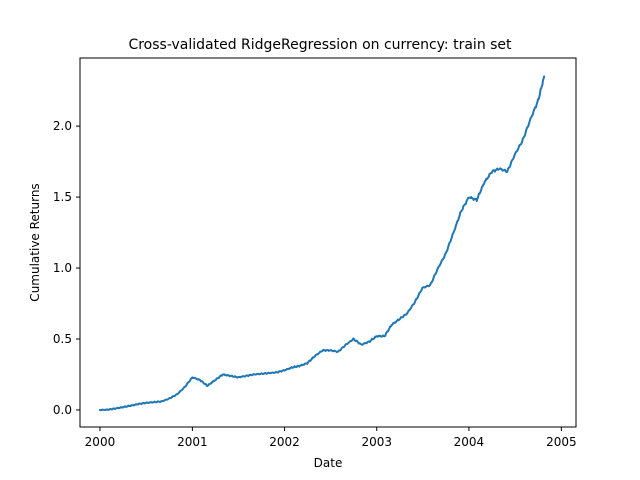 Image resolution: width=640 pixels, height=480 pixels. What do you see at coordinates (561, 442) in the screenshot?
I see `x-tick-label: 2005` at bounding box center [561, 442].